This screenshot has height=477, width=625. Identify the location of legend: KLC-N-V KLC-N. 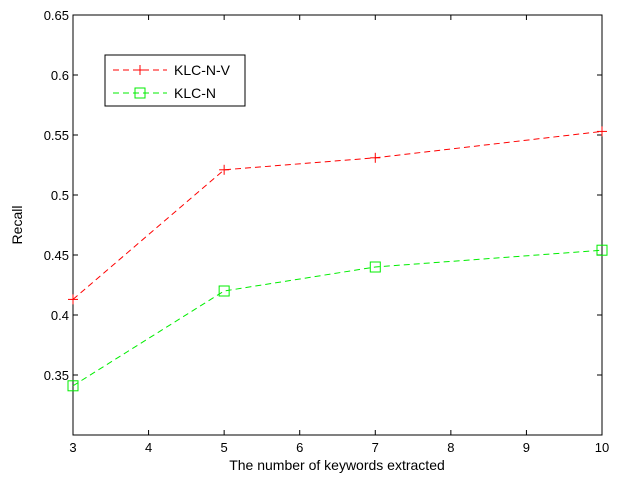
(175, 80).